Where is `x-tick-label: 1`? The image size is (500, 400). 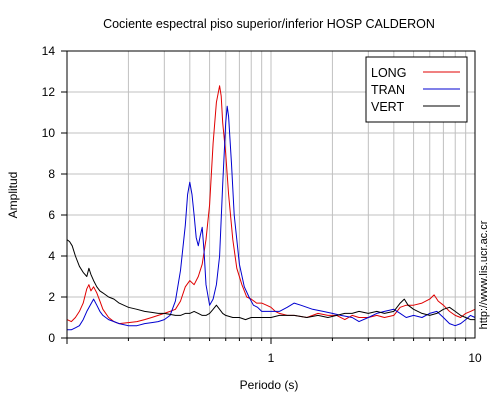 x-tick-label: 1 is located at coordinates (271, 358).